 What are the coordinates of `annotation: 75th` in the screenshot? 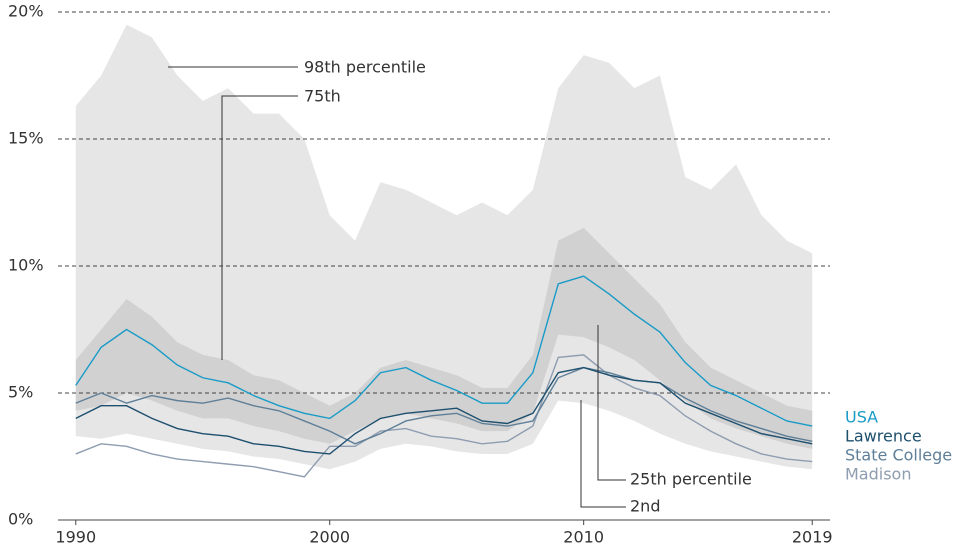 It's located at (322, 96).